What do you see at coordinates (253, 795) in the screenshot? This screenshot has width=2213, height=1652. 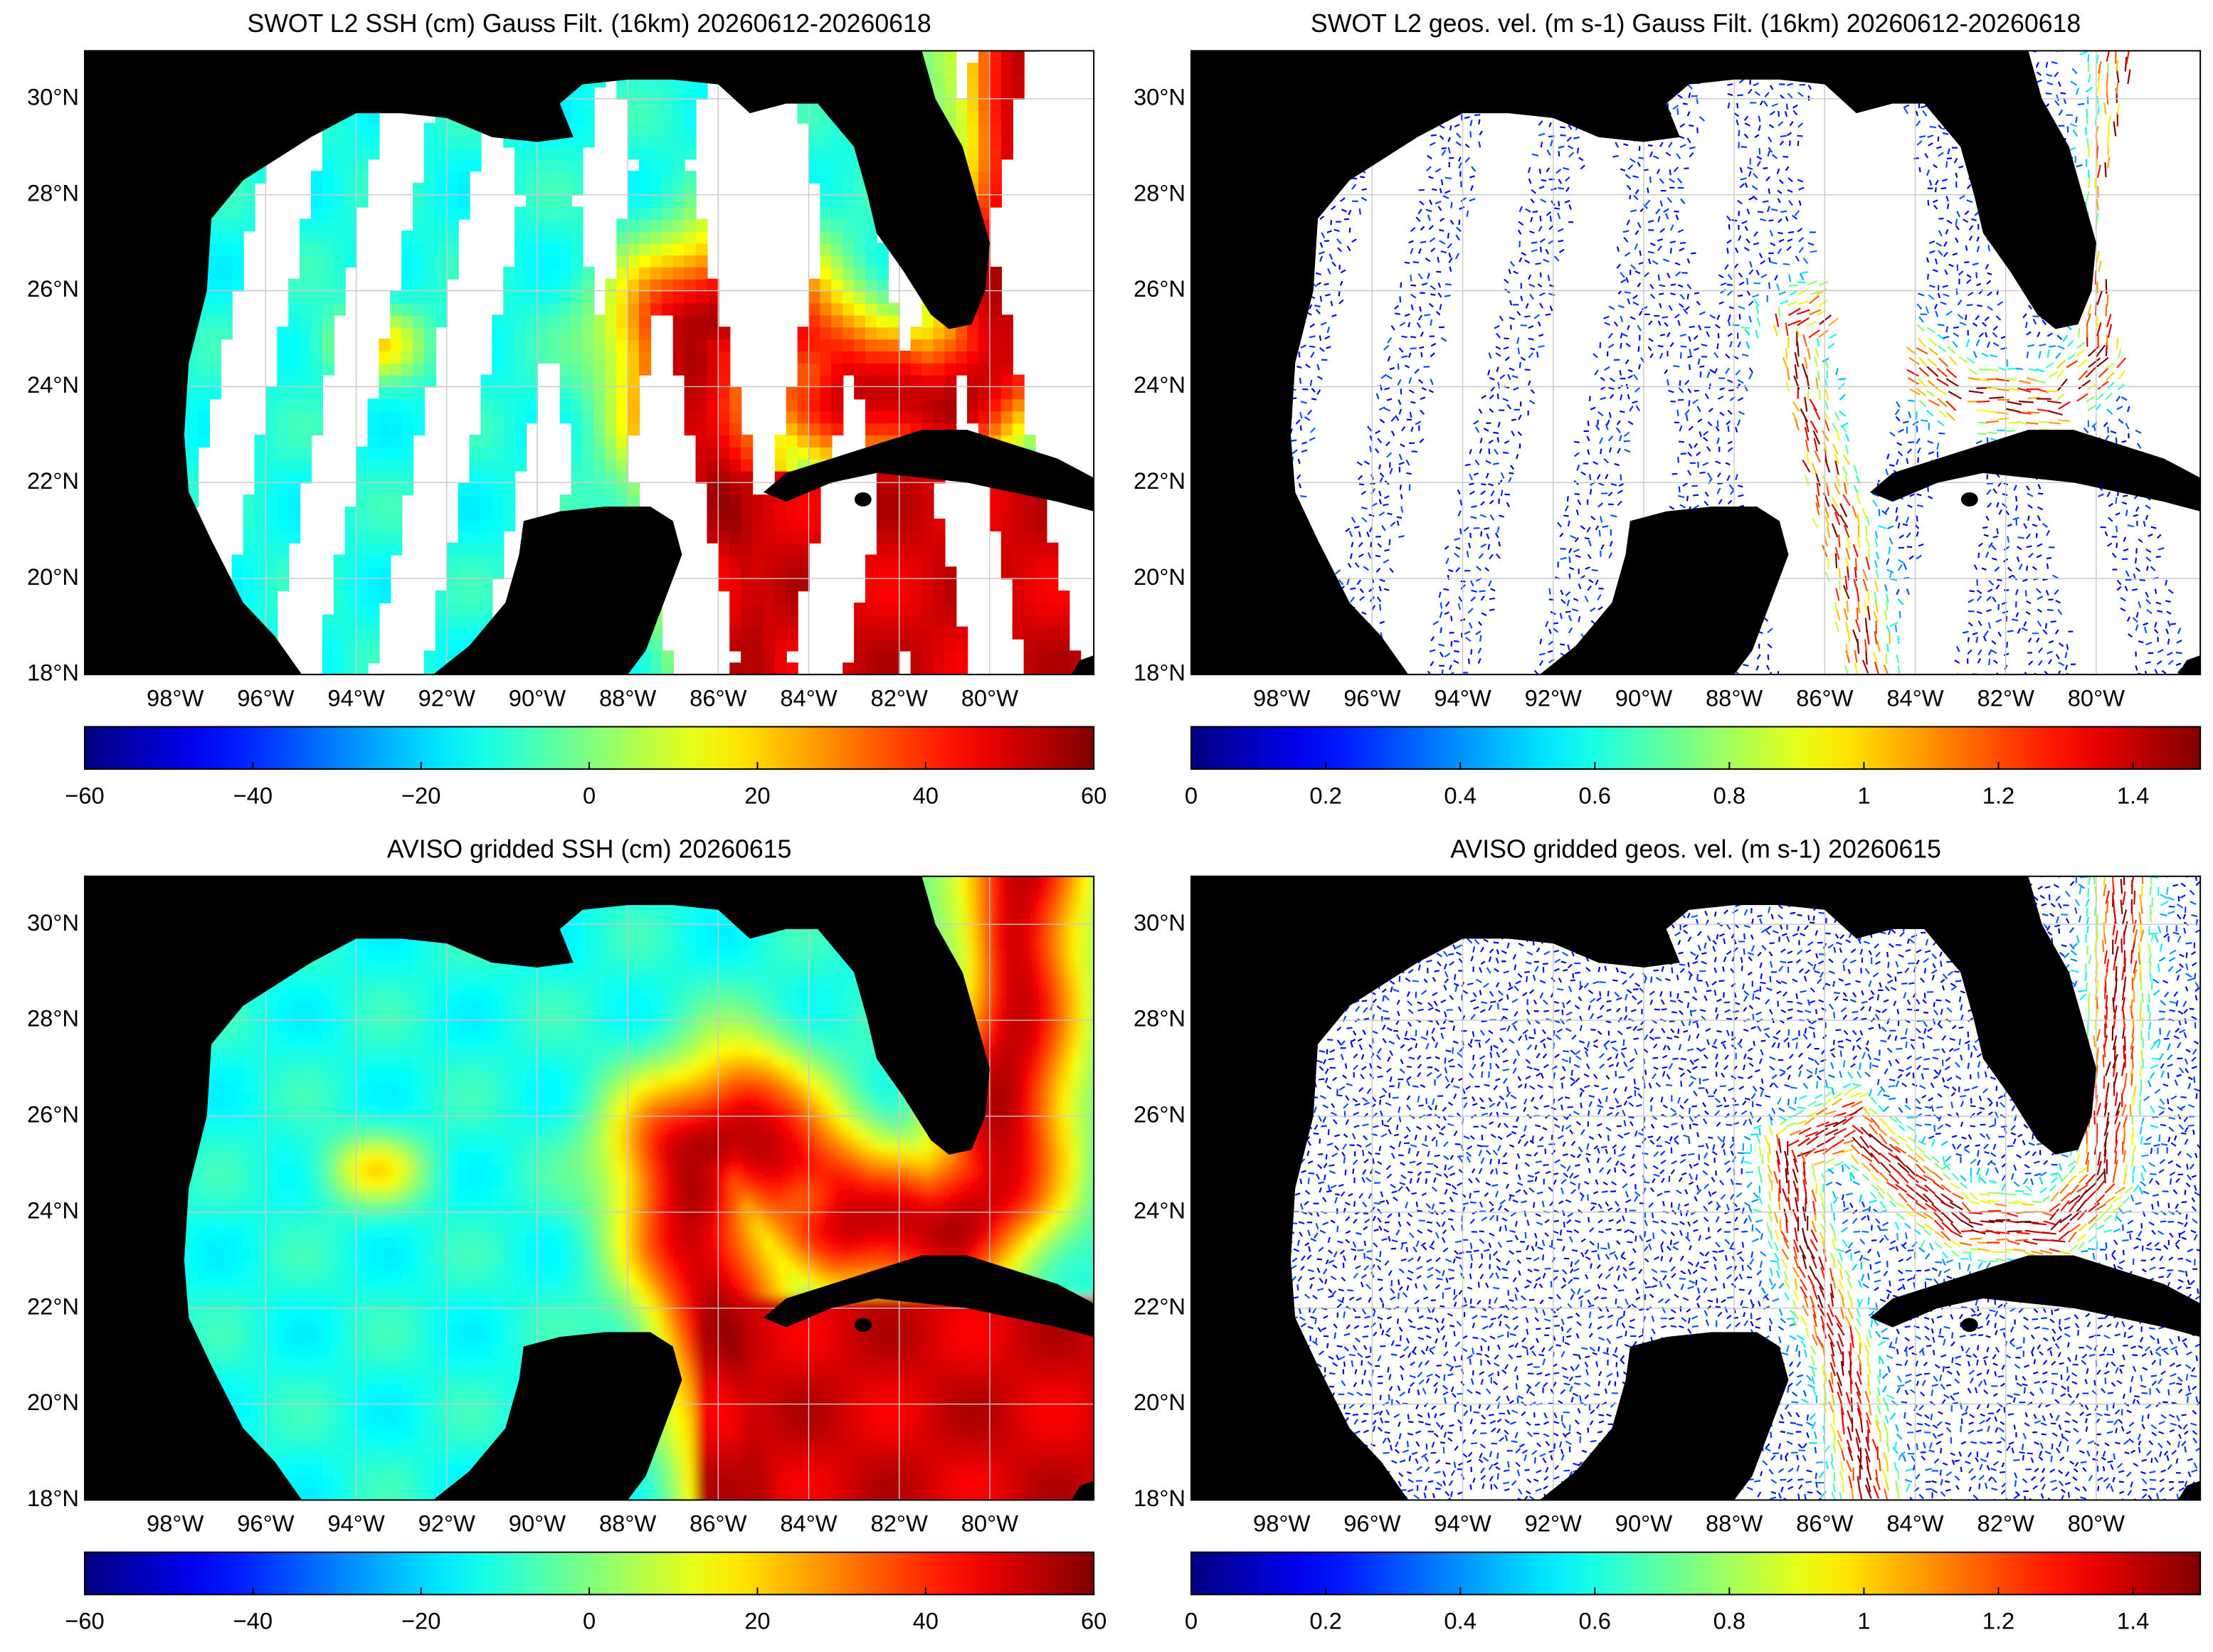 I see `colorbar-tick-label: −40` at bounding box center [253, 795].